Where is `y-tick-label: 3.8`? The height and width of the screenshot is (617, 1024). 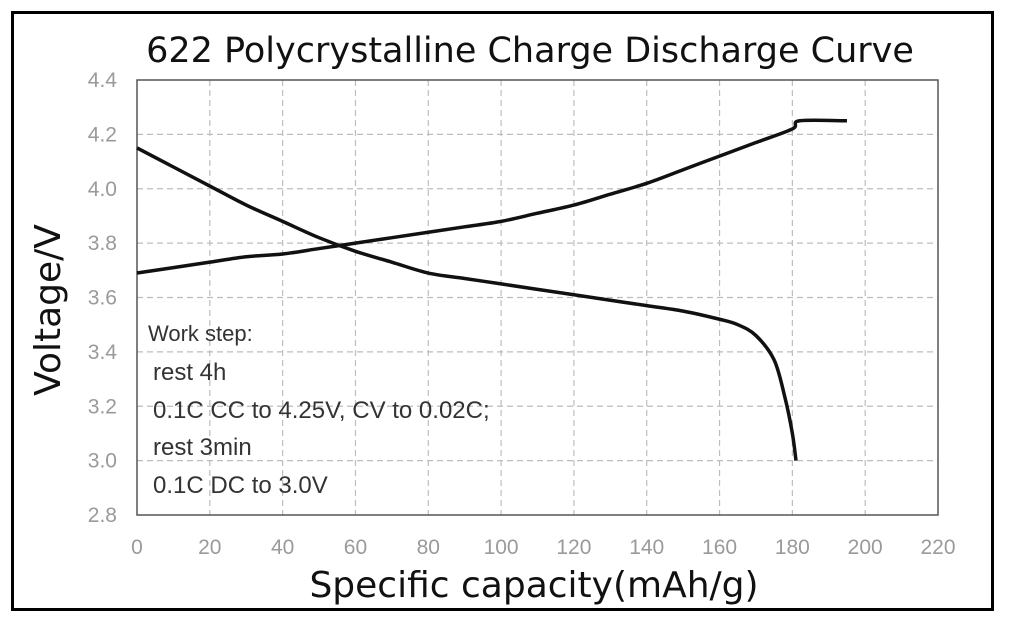
y-tick-label: 3.8 is located at coordinates (102, 243).